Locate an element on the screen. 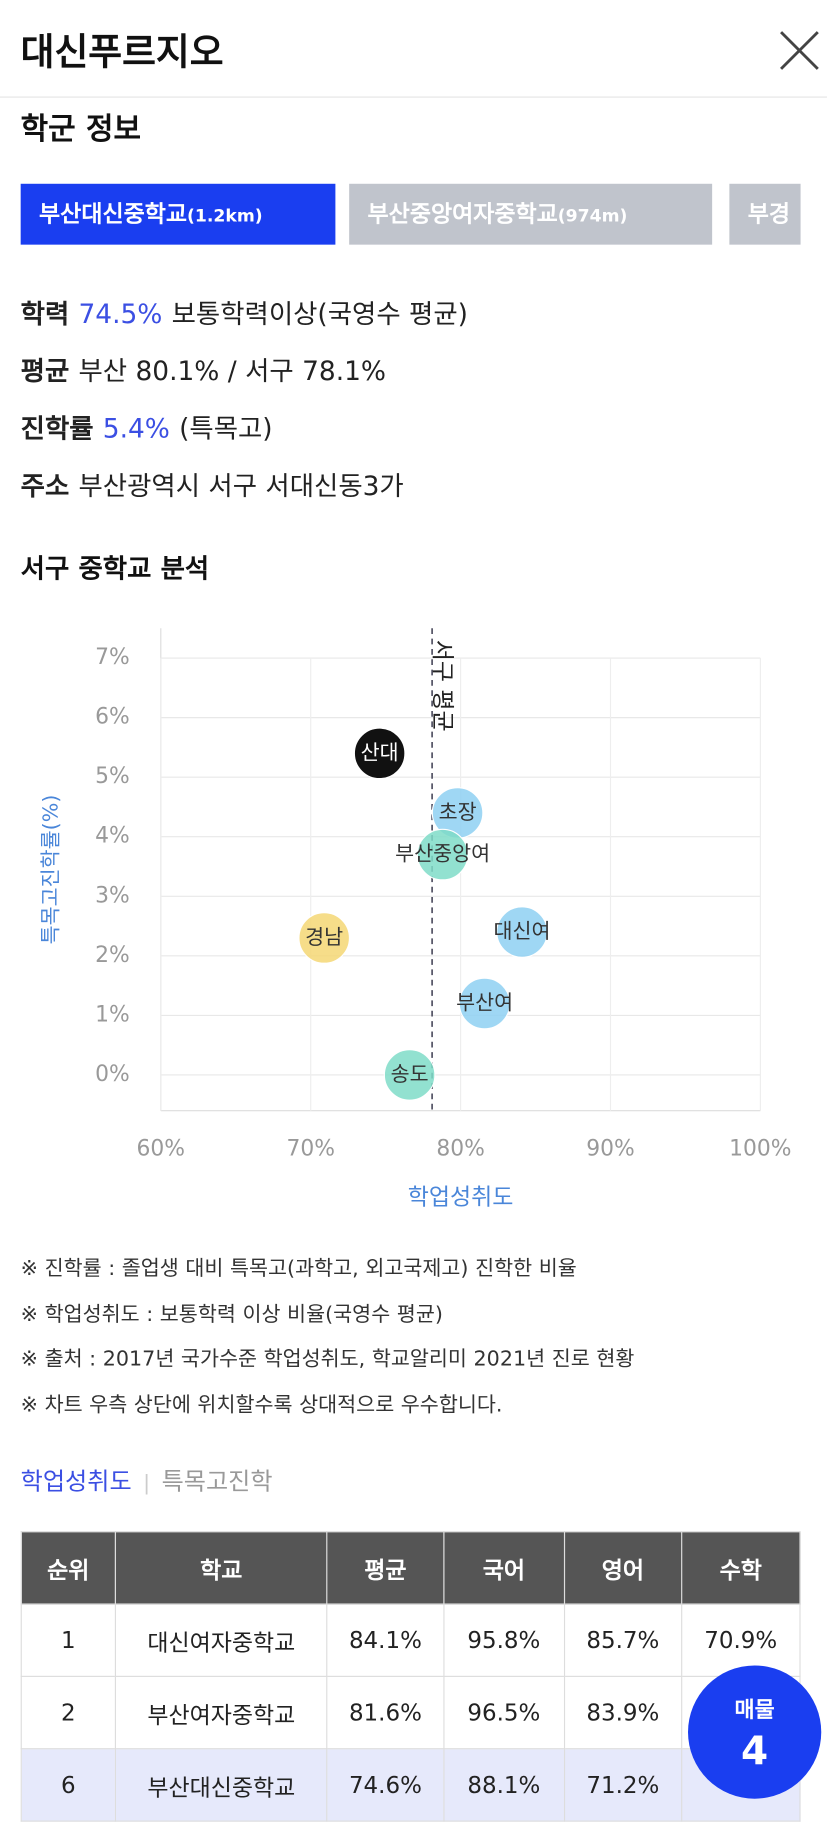 The height and width of the screenshot is (1822, 827). info-text: 5.4% is located at coordinates (136, 429).